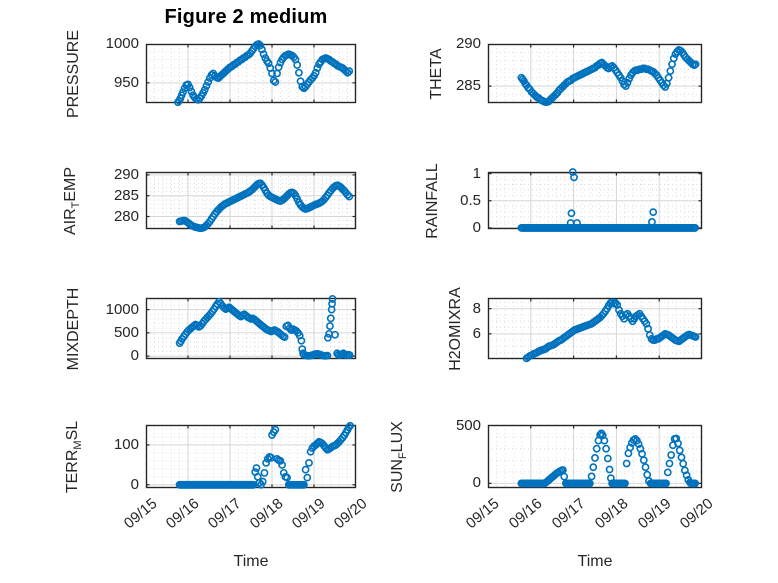  What do you see at coordinates (476, 333) in the screenshot?
I see `ytick-label-h2omixra: 6` at bounding box center [476, 333].